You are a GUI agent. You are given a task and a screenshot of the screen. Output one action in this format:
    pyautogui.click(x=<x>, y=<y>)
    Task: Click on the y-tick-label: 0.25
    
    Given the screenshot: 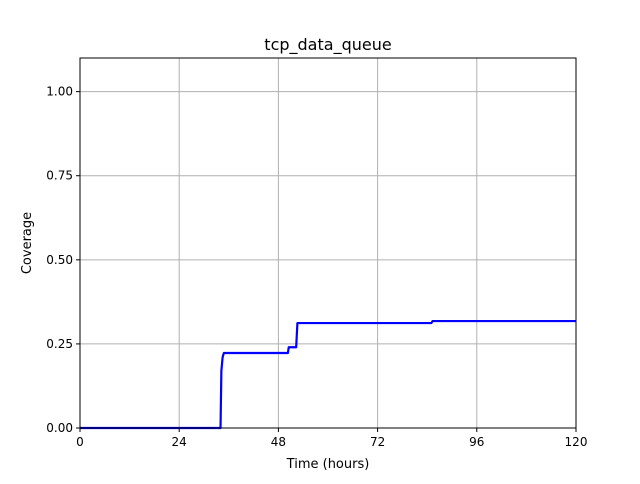 What is the action you would take?
    pyautogui.click(x=59, y=344)
    